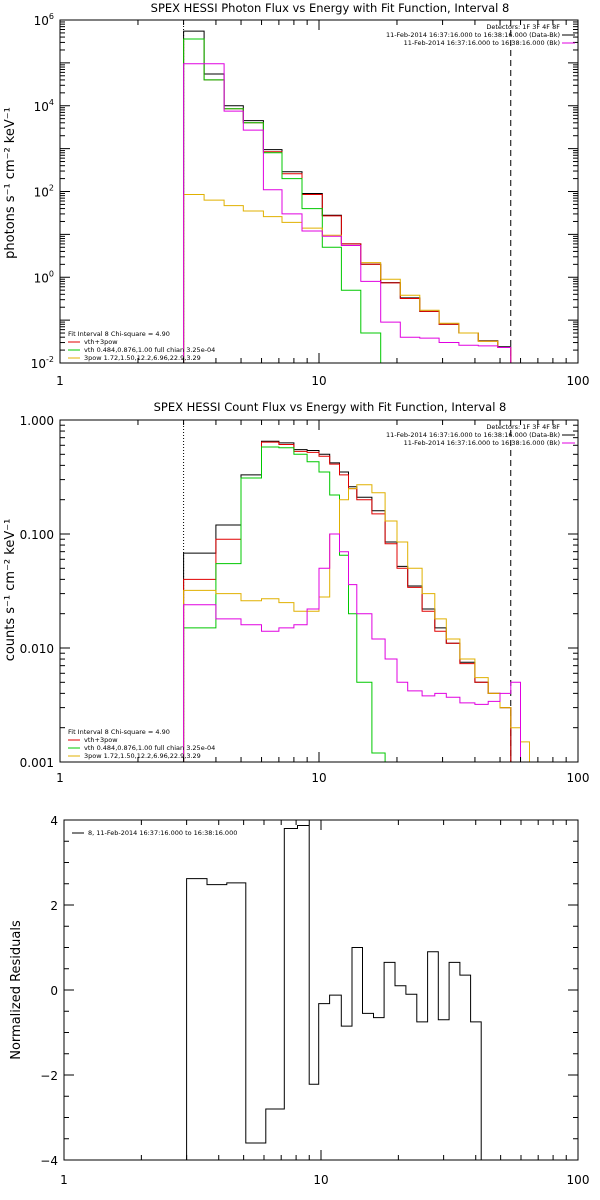 This screenshot has height=1200, width=600. What do you see at coordinates (295, 604) in the screenshot?
I see `panel-2-series-vth` at bounding box center [295, 604].